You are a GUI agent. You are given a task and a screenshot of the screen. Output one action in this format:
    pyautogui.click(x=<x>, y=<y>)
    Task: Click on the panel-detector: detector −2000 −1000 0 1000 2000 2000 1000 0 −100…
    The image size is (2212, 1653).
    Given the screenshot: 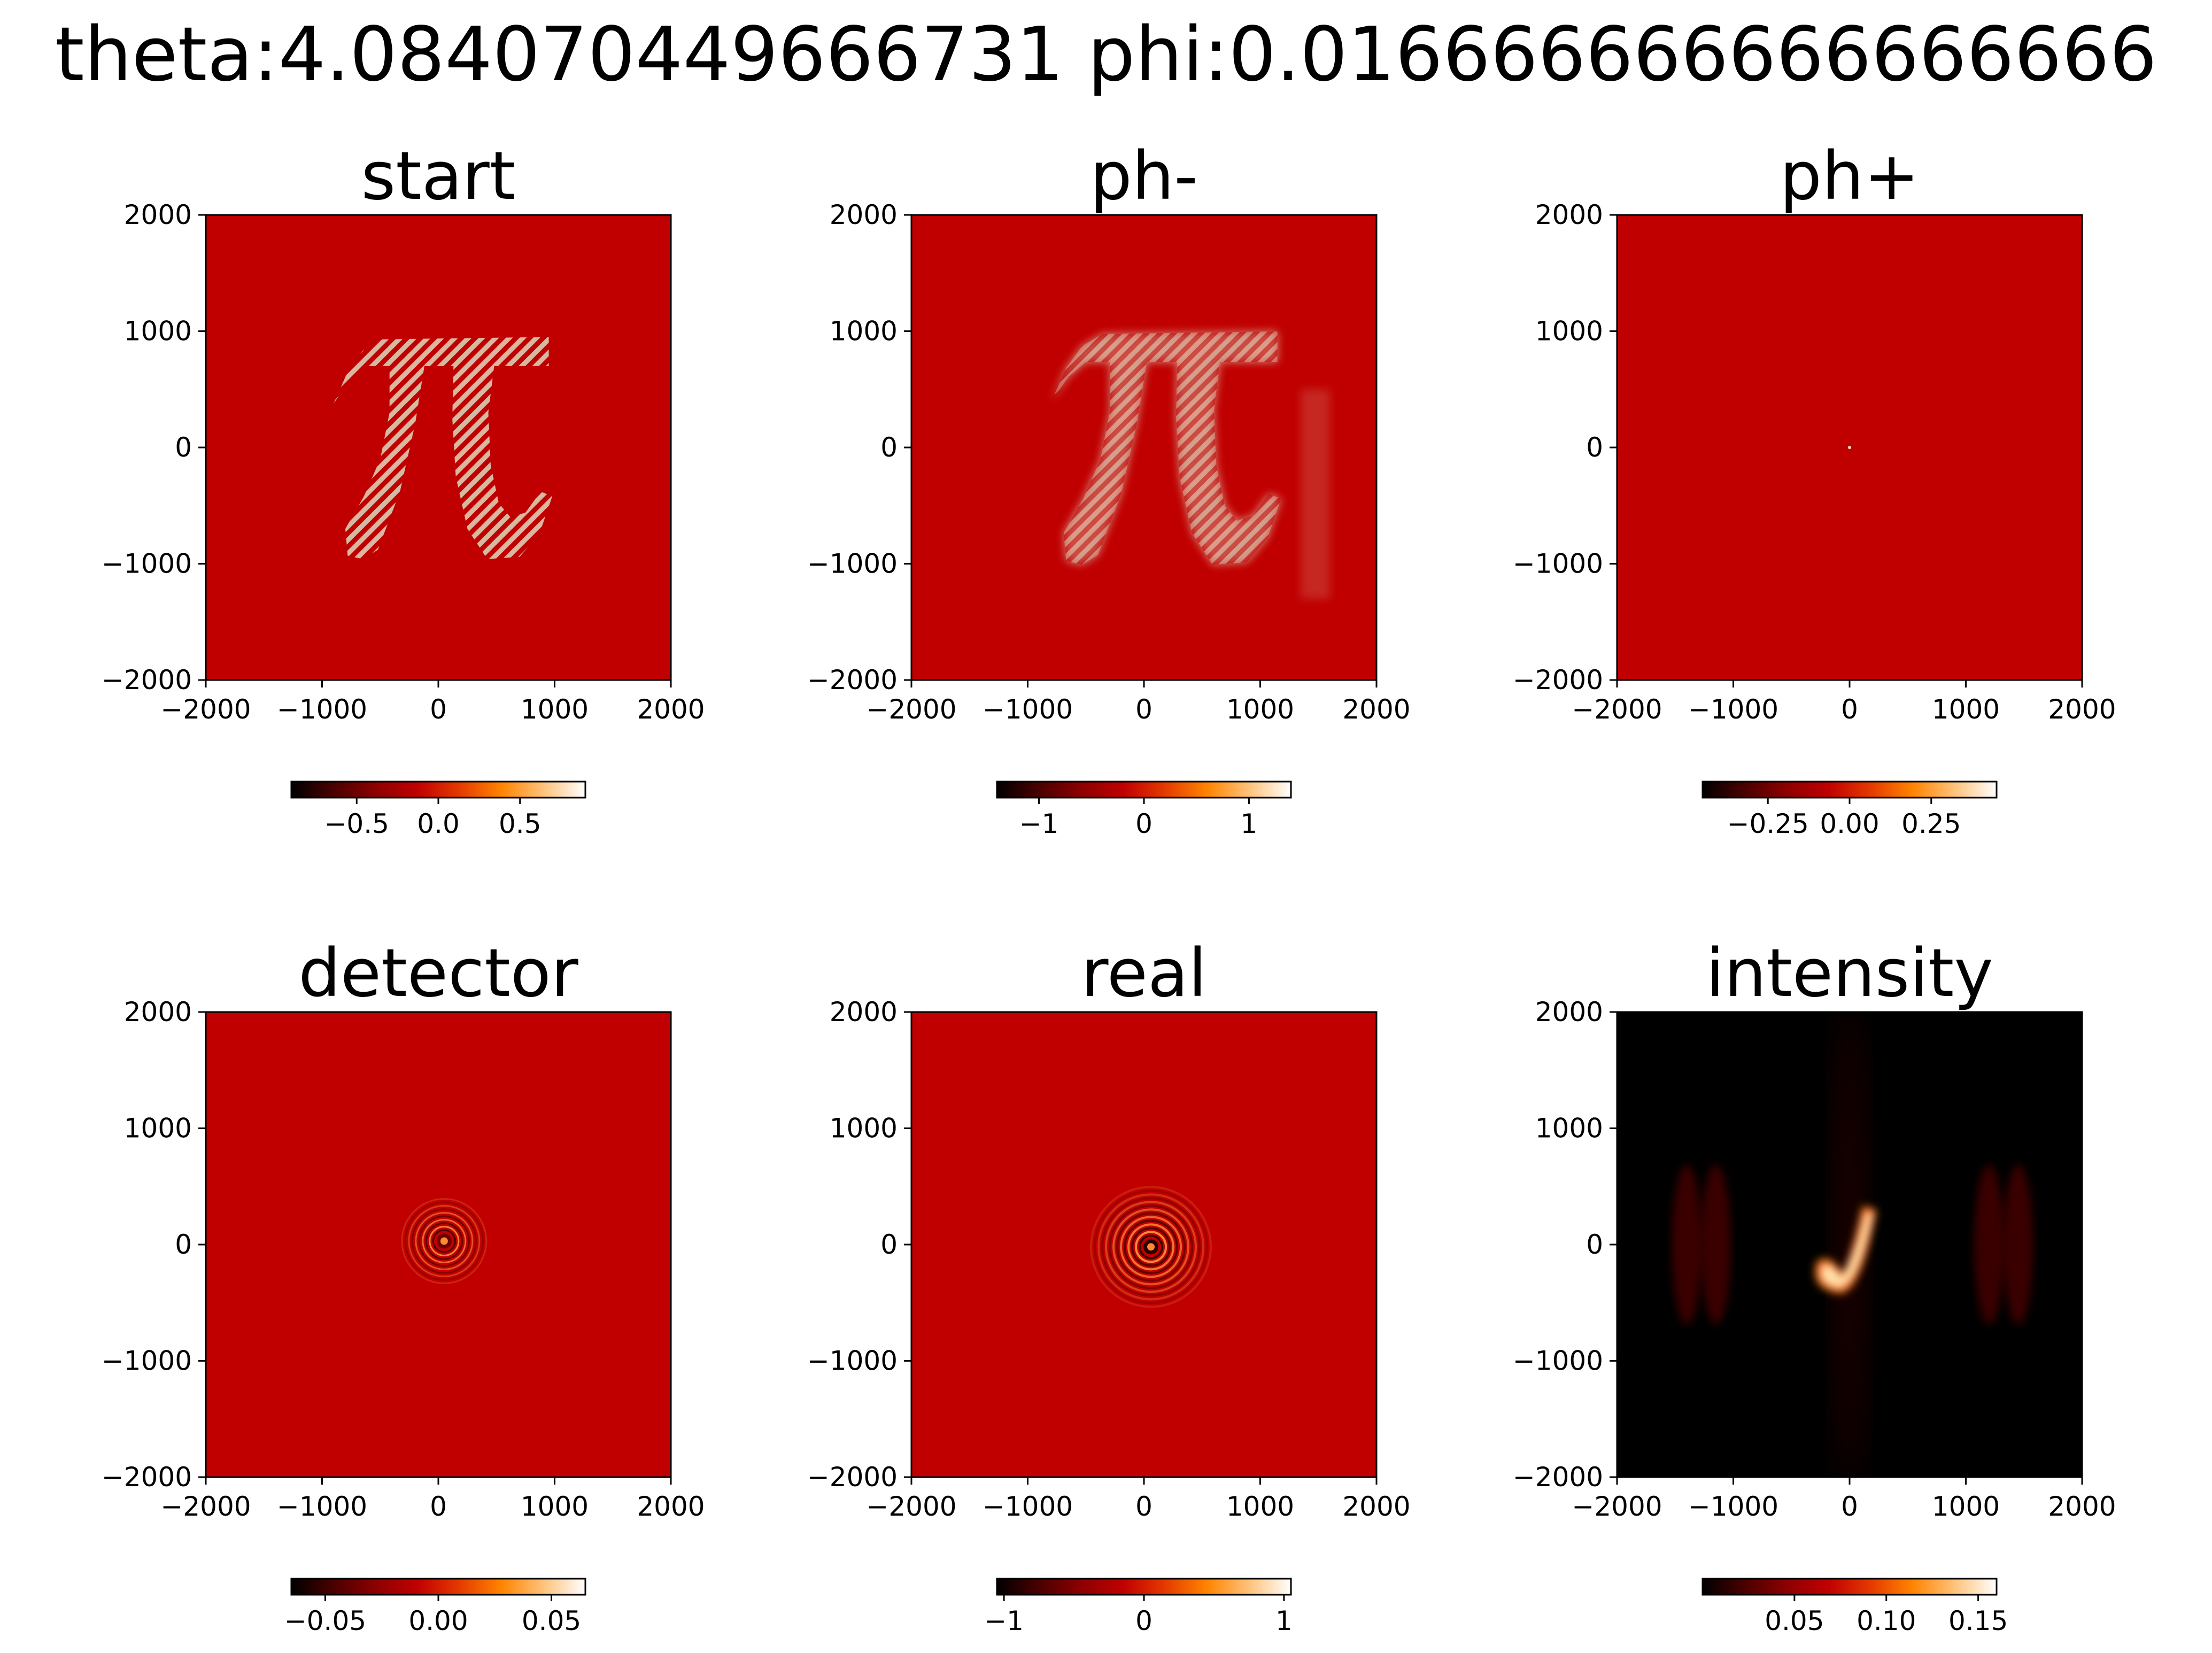 What is the action you would take?
    pyautogui.click(x=403, y=1286)
    